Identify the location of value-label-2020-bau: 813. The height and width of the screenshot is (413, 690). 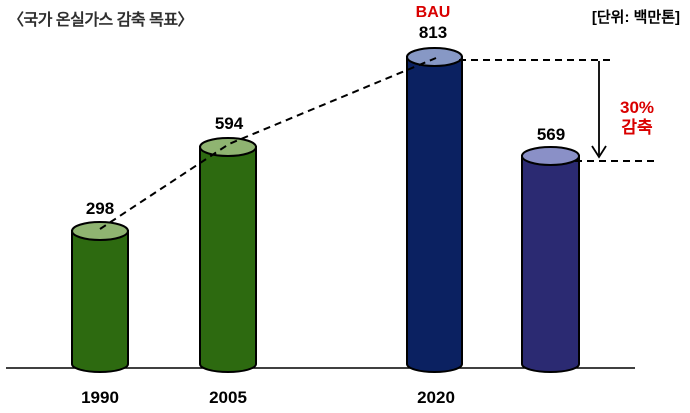
(433, 32).